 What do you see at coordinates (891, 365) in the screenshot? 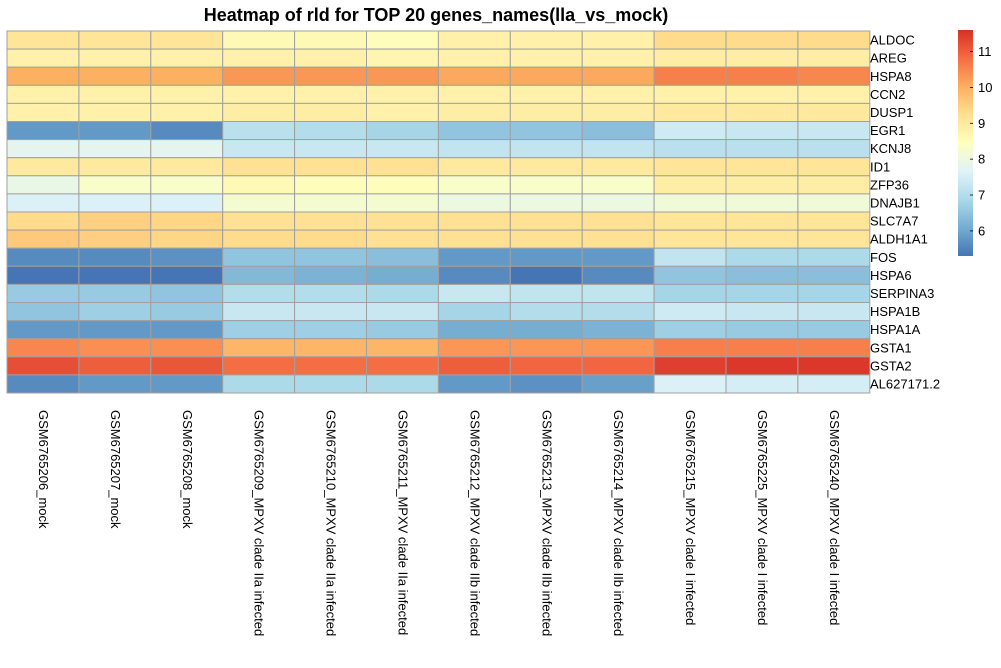
I see `row-label: GSTA2` at bounding box center [891, 365].